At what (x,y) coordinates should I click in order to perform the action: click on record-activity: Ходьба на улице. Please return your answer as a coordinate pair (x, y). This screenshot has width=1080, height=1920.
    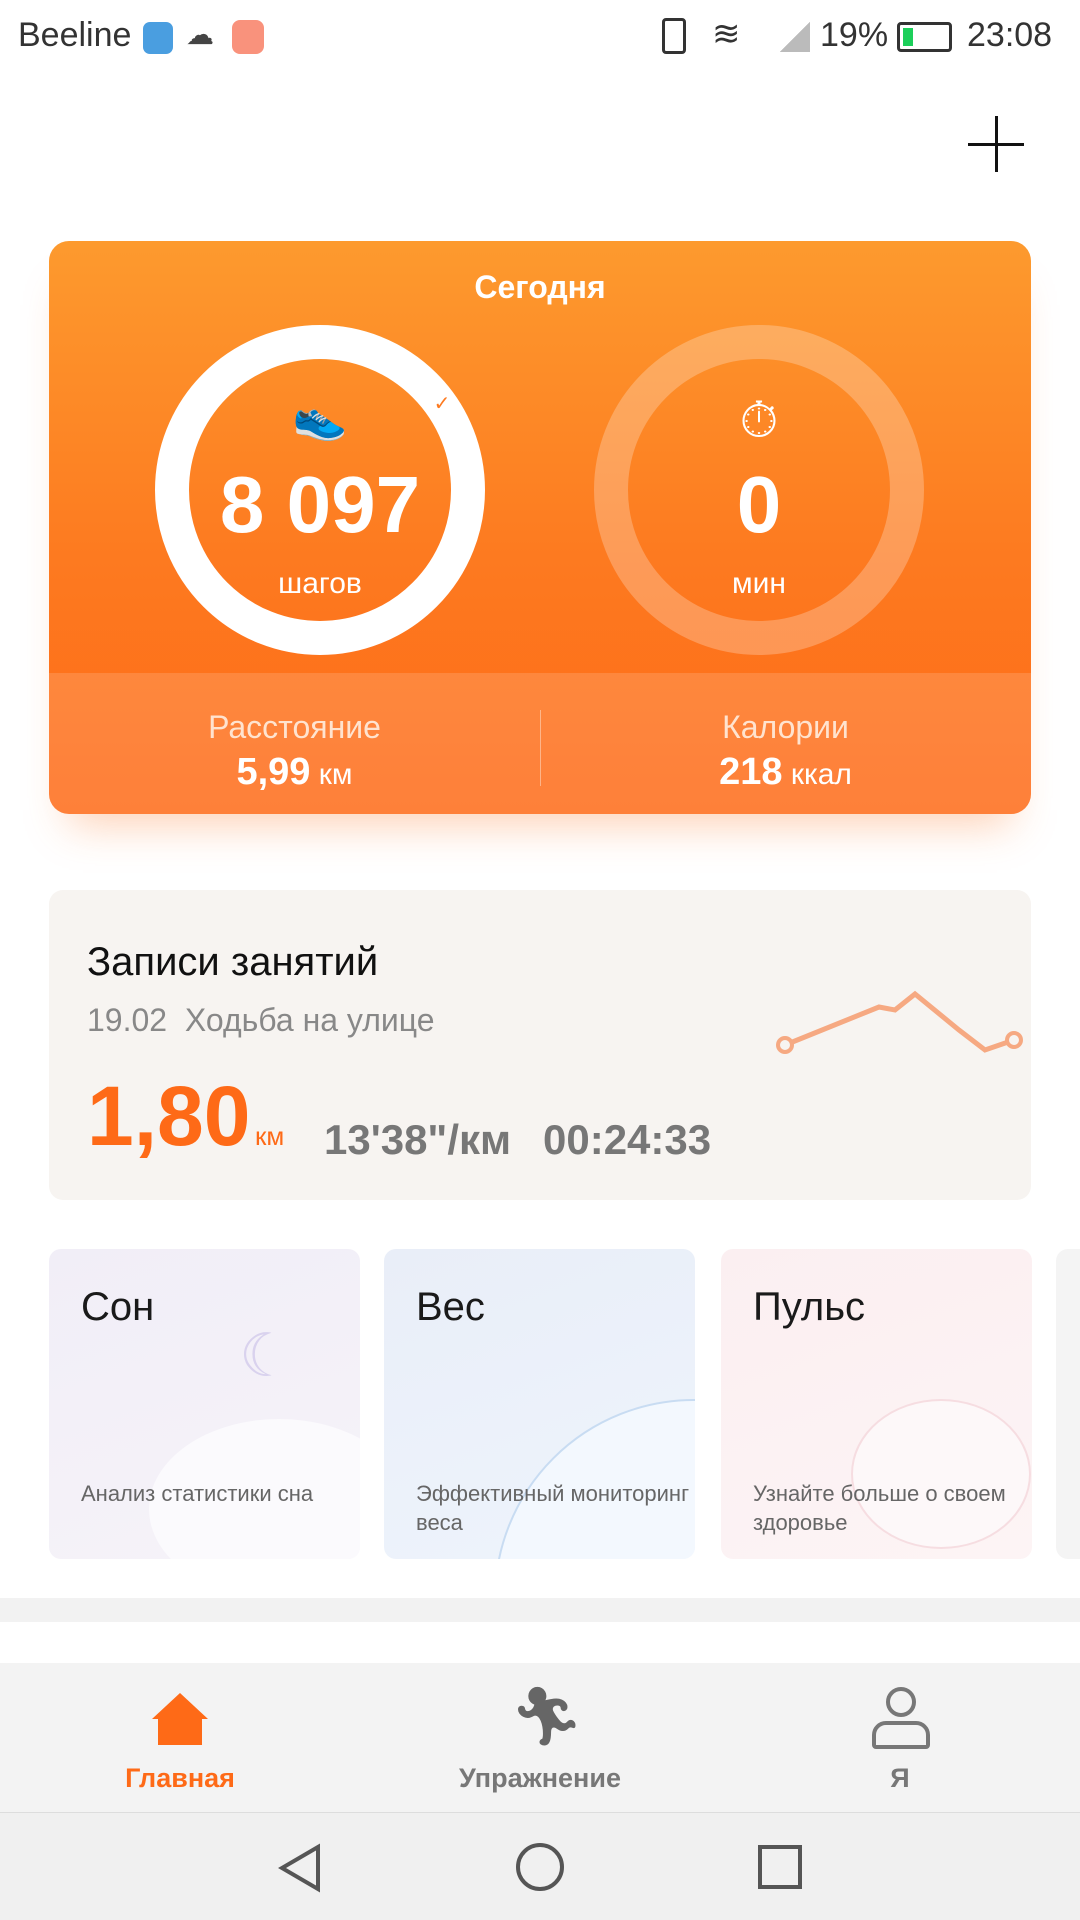
    Looking at the image, I should click on (309, 1020).